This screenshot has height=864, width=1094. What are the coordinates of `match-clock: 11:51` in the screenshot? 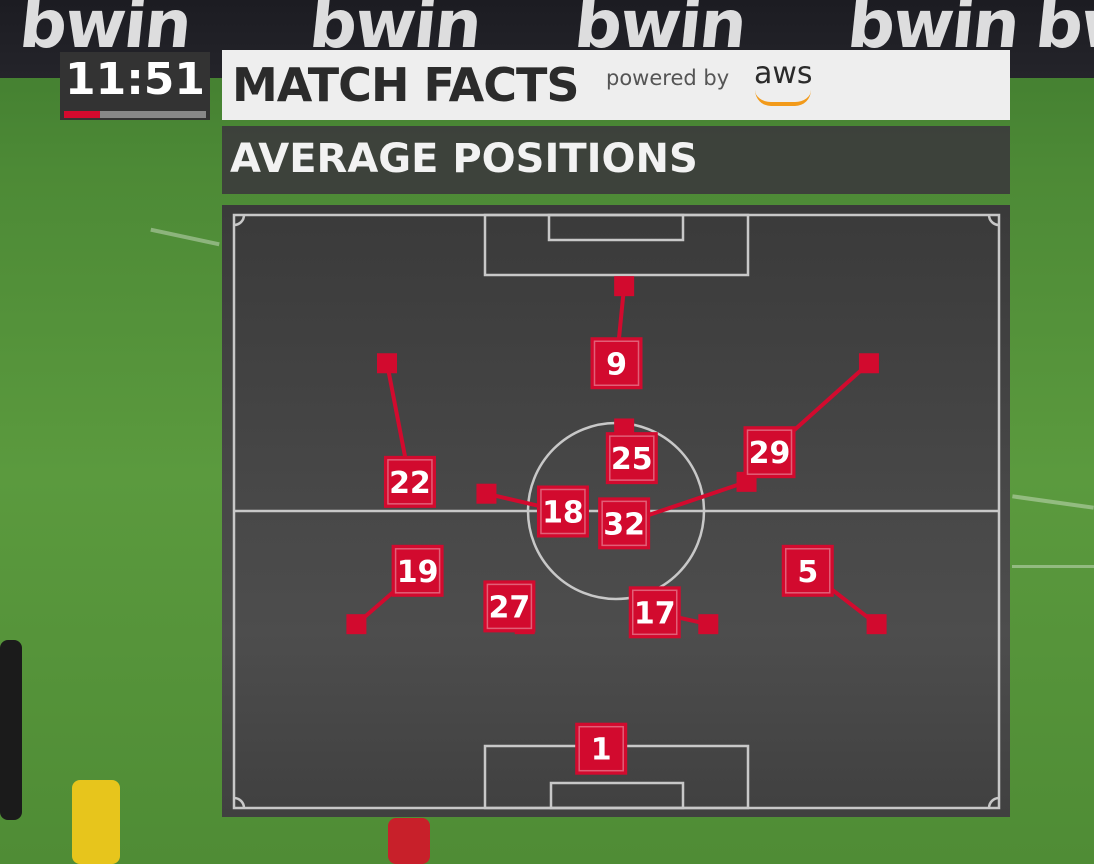 It's located at (135, 86).